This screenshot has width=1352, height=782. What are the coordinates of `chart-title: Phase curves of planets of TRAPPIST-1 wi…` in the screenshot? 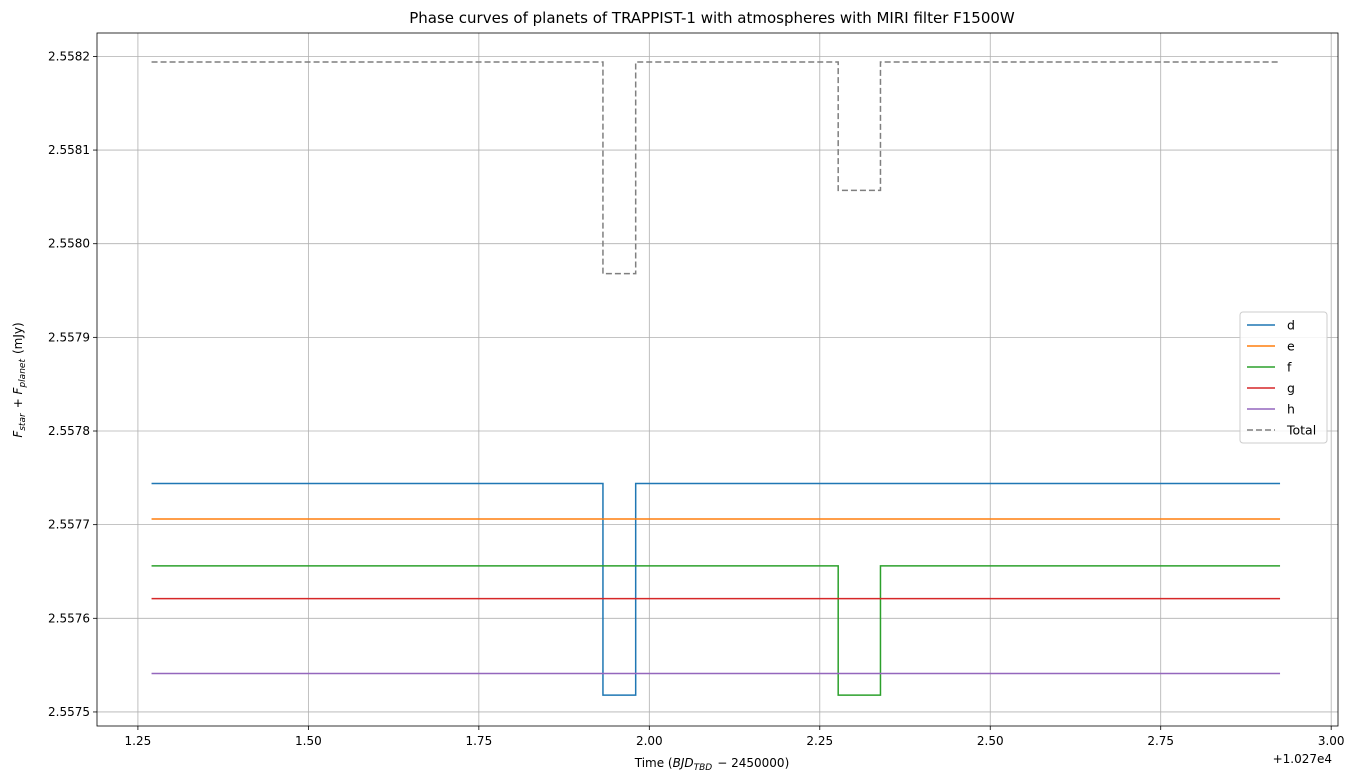 It's located at (712, 18).